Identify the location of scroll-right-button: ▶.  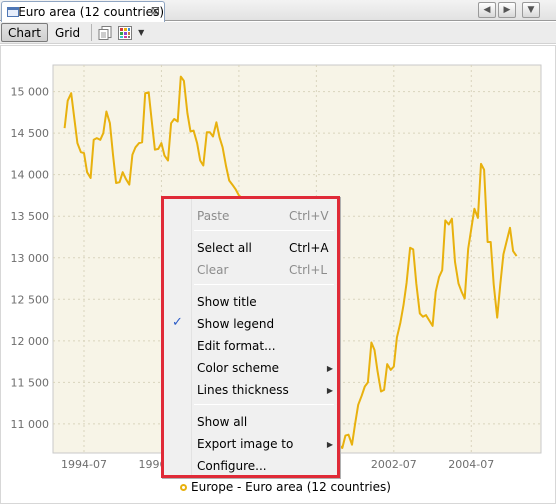
(507, 10).